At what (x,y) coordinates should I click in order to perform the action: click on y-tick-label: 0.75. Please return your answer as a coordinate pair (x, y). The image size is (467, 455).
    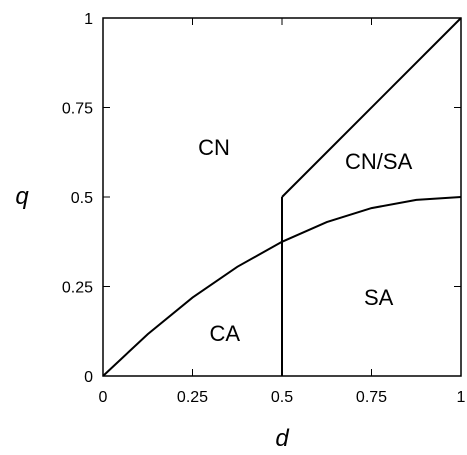
    Looking at the image, I should click on (77, 109).